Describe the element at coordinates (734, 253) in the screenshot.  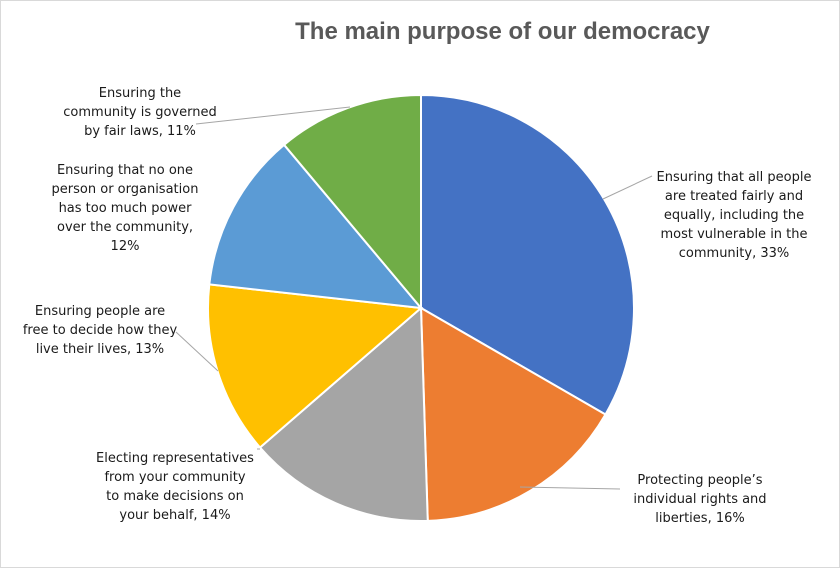
I see `slice-label-line: community, 33%` at that location.